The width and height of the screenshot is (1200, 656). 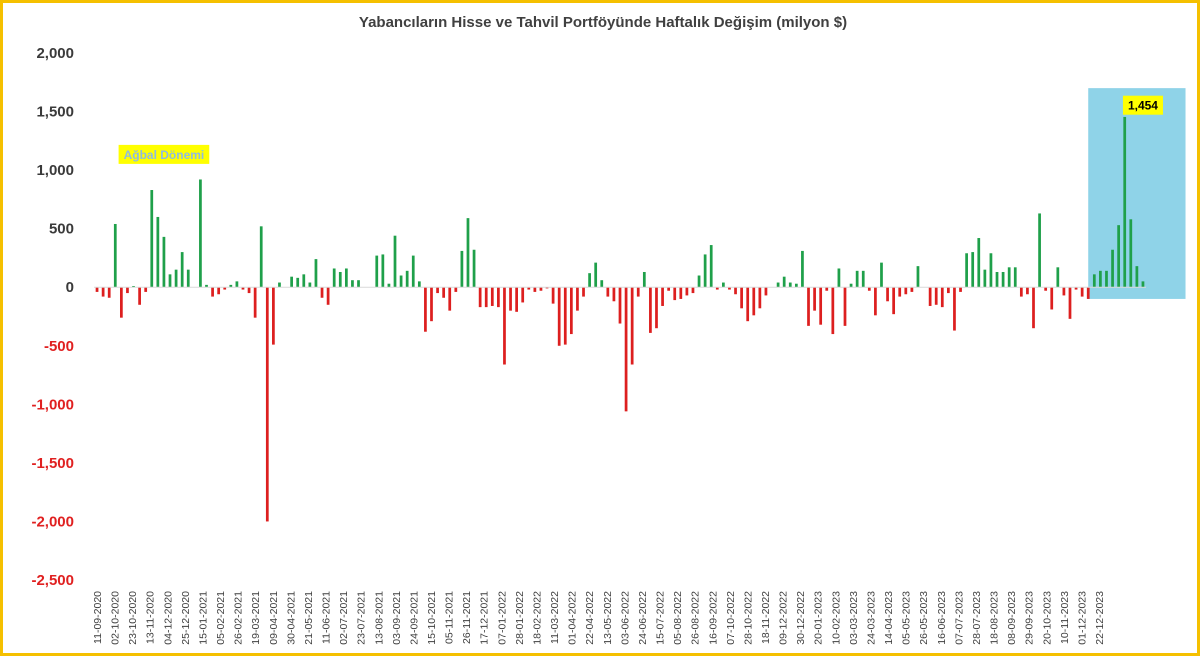 I want to click on x-tick-label: 04-12-2020, so click(x=168, y=618).